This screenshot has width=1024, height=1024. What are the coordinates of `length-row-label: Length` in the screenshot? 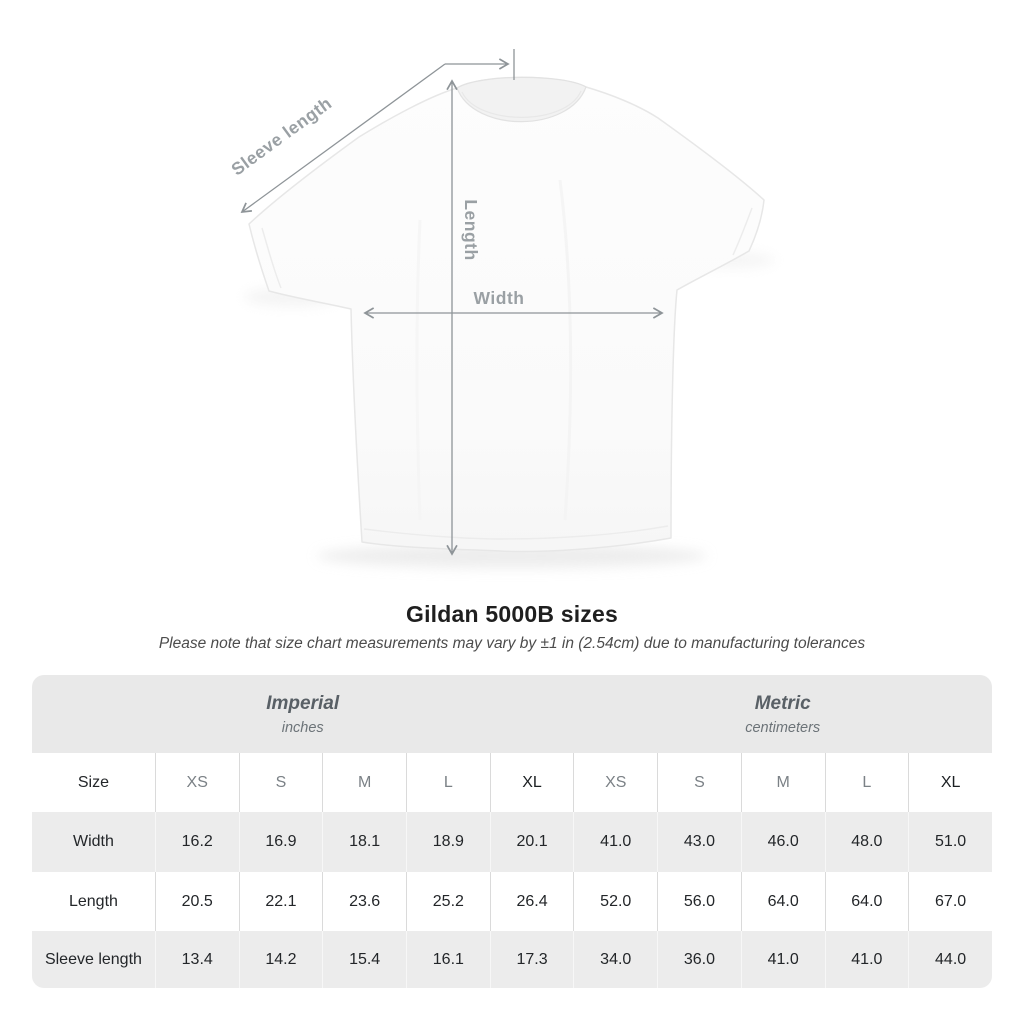 It's located at (93, 901).